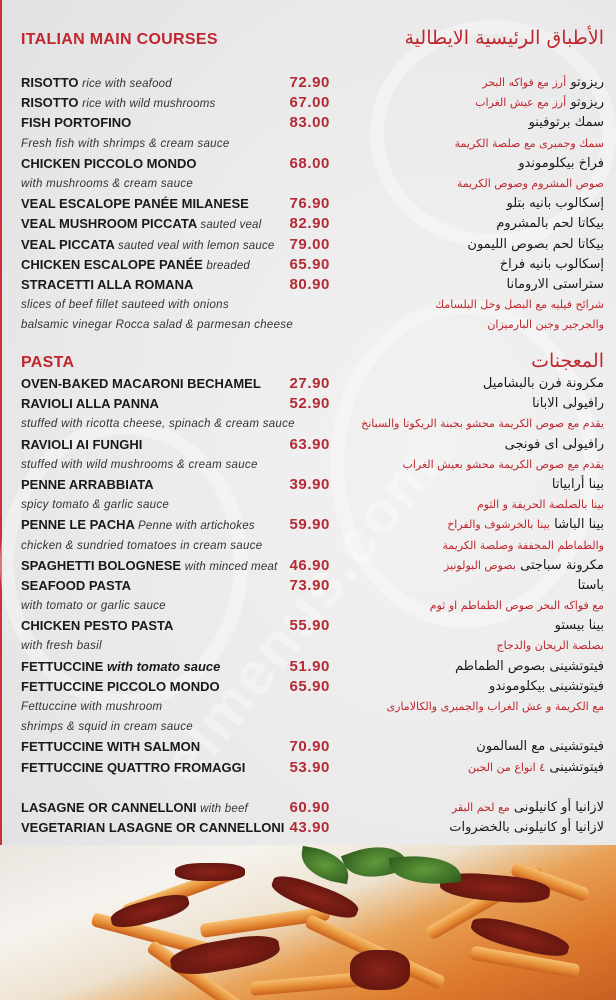  I want to click on item-name-ar: فيتوتشينى بيكلوموندو, so click(546, 687).